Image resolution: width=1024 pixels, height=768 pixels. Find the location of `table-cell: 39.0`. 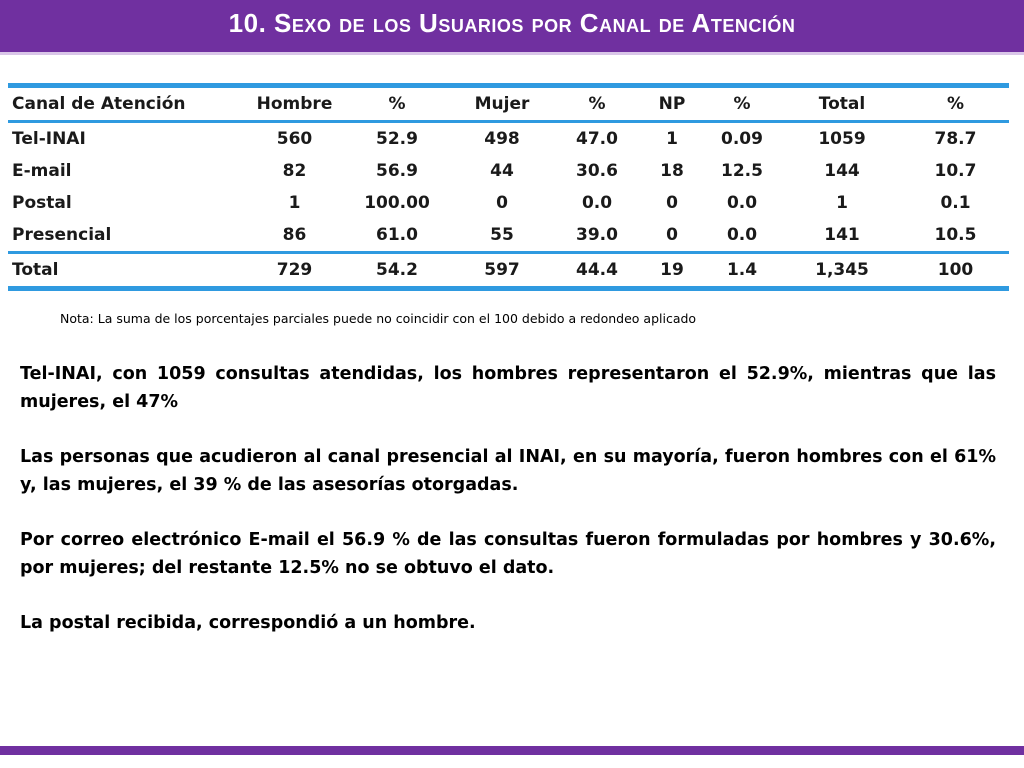

table-cell: 39.0 is located at coordinates (597, 235).